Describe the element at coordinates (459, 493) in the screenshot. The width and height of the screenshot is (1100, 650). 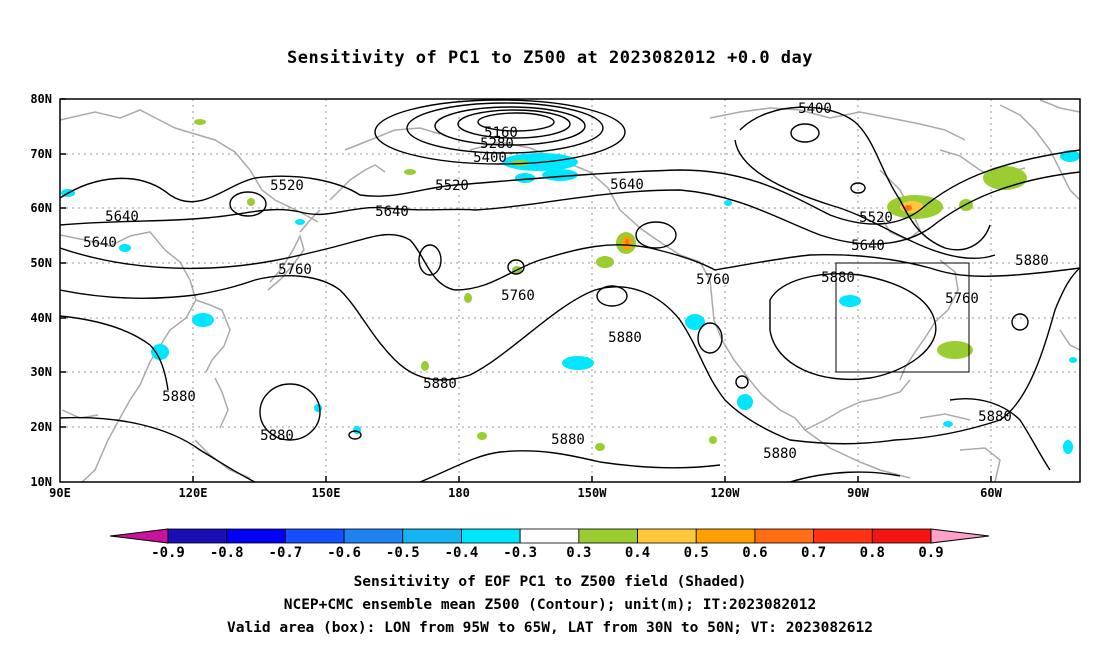
I see `lon-label: 180` at that location.